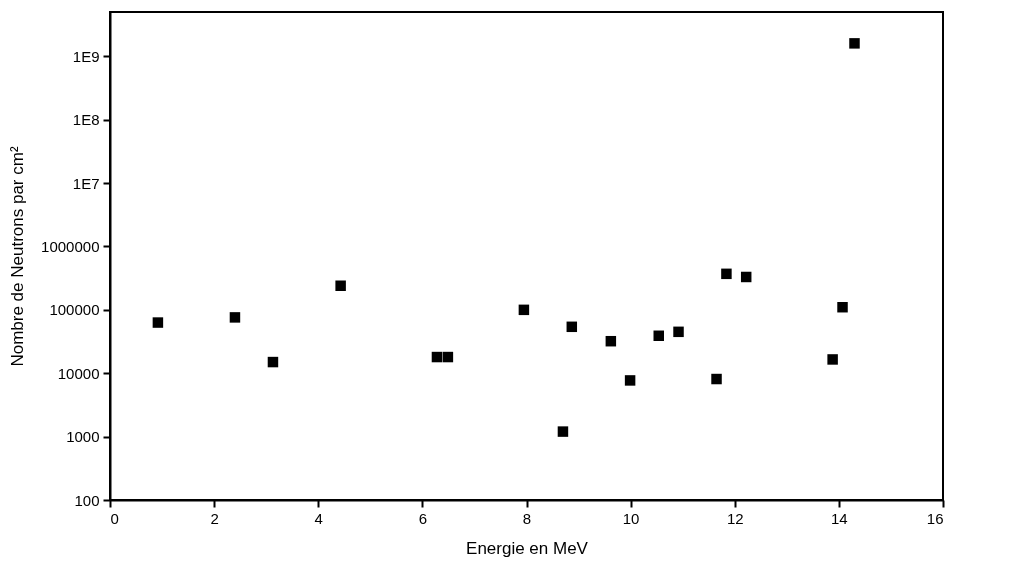  What do you see at coordinates (214, 518) in the screenshot?
I see `x-tick-label: 2` at bounding box center [214, 518].